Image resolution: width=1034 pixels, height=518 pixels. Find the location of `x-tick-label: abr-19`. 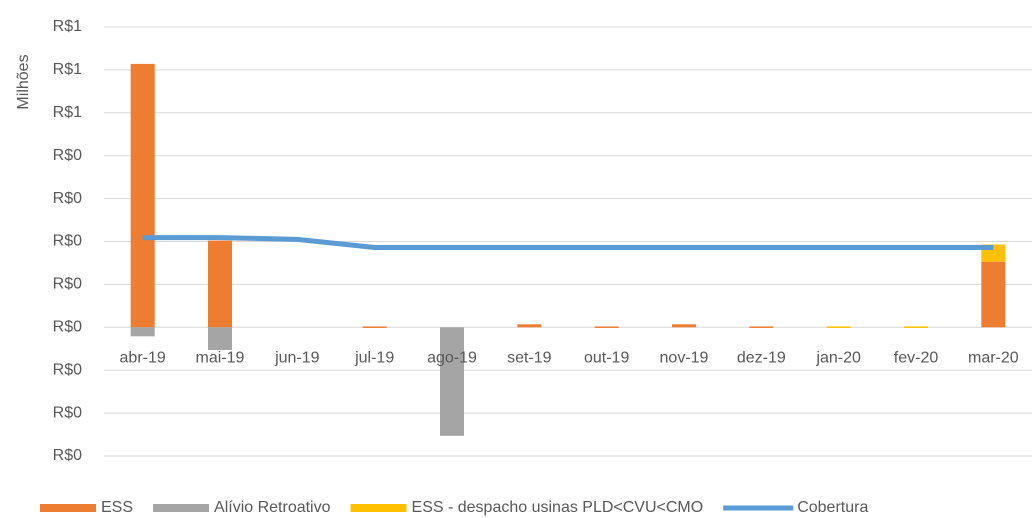

x-tick-label: abr-19 is located at coordinates (143, 358).